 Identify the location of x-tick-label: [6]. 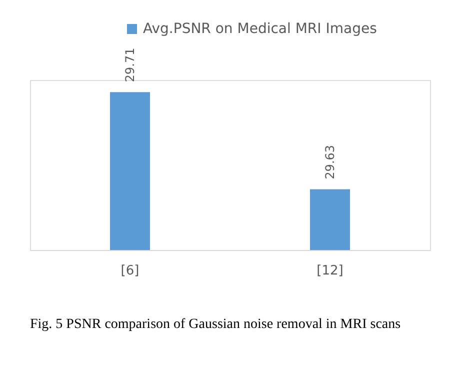
(130, 271).